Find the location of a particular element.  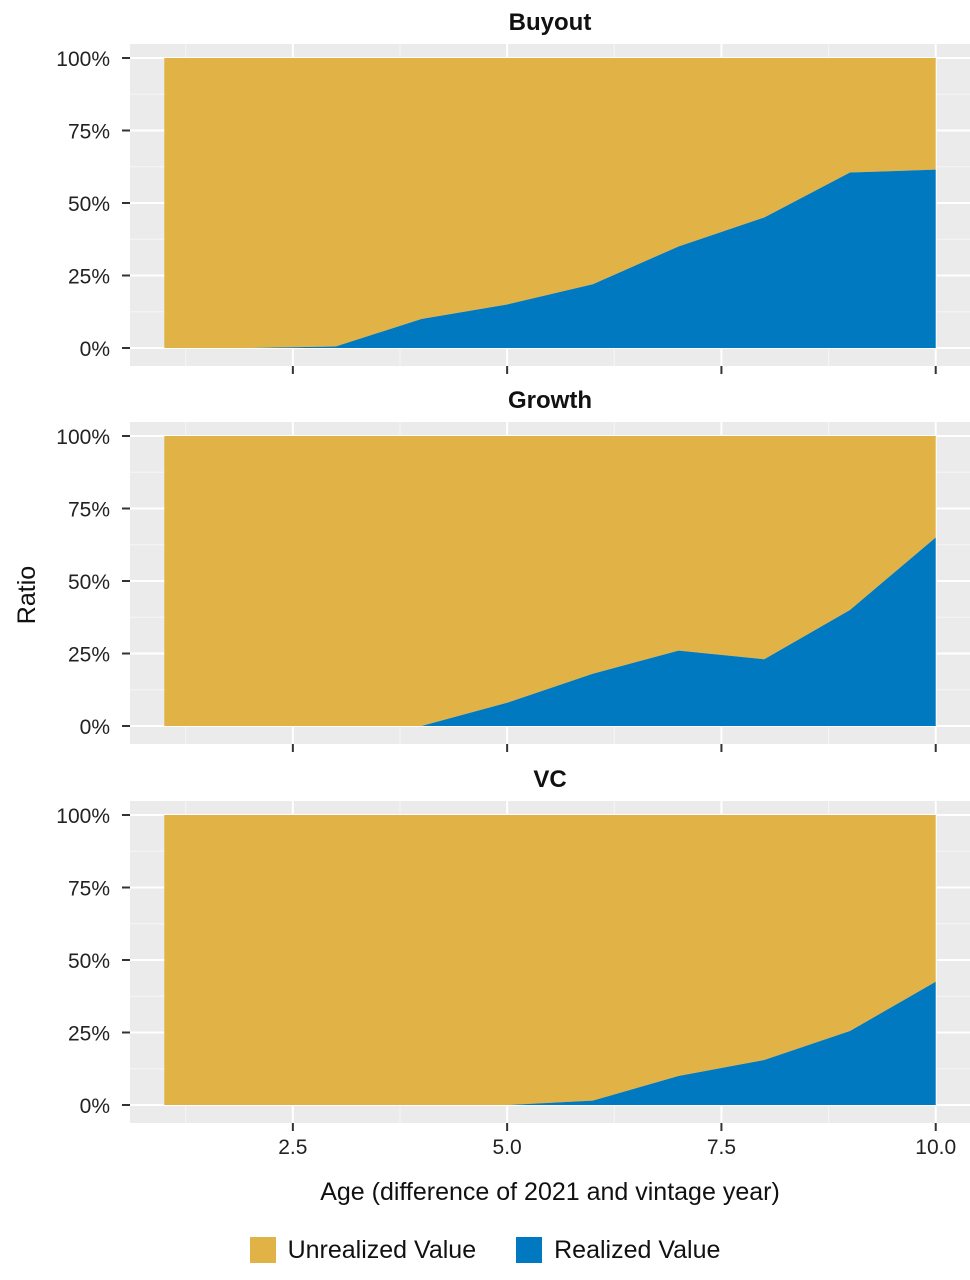

x-tick-label: 10.0 is located at coordinates (935, 1147).